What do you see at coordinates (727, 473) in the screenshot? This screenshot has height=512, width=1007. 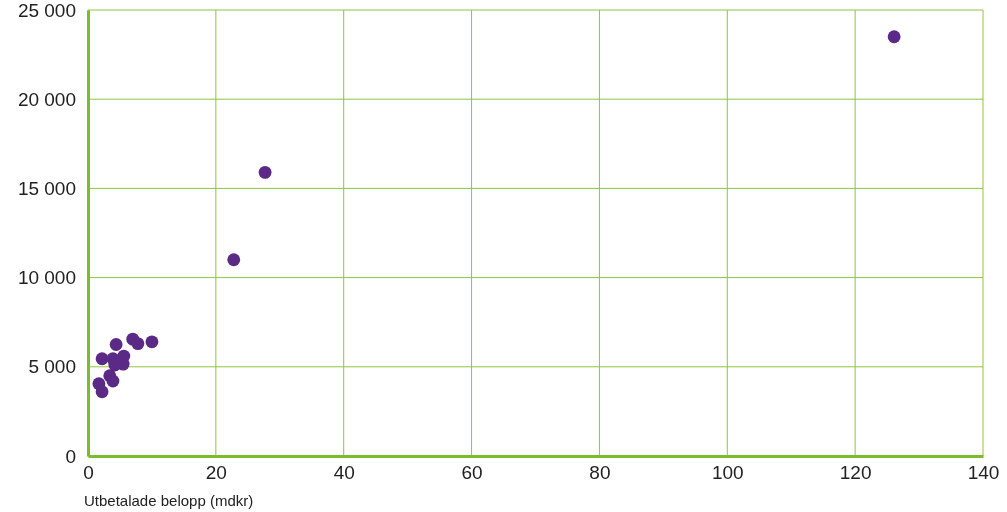 I see `x-tick-label: 100` at bounding box center [727, 473].